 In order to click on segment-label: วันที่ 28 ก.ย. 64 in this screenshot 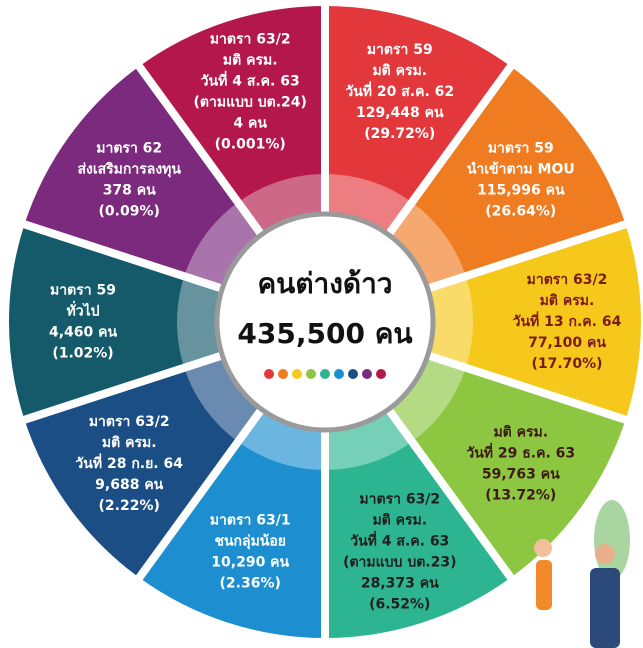, I will do `click(129, 462)`.